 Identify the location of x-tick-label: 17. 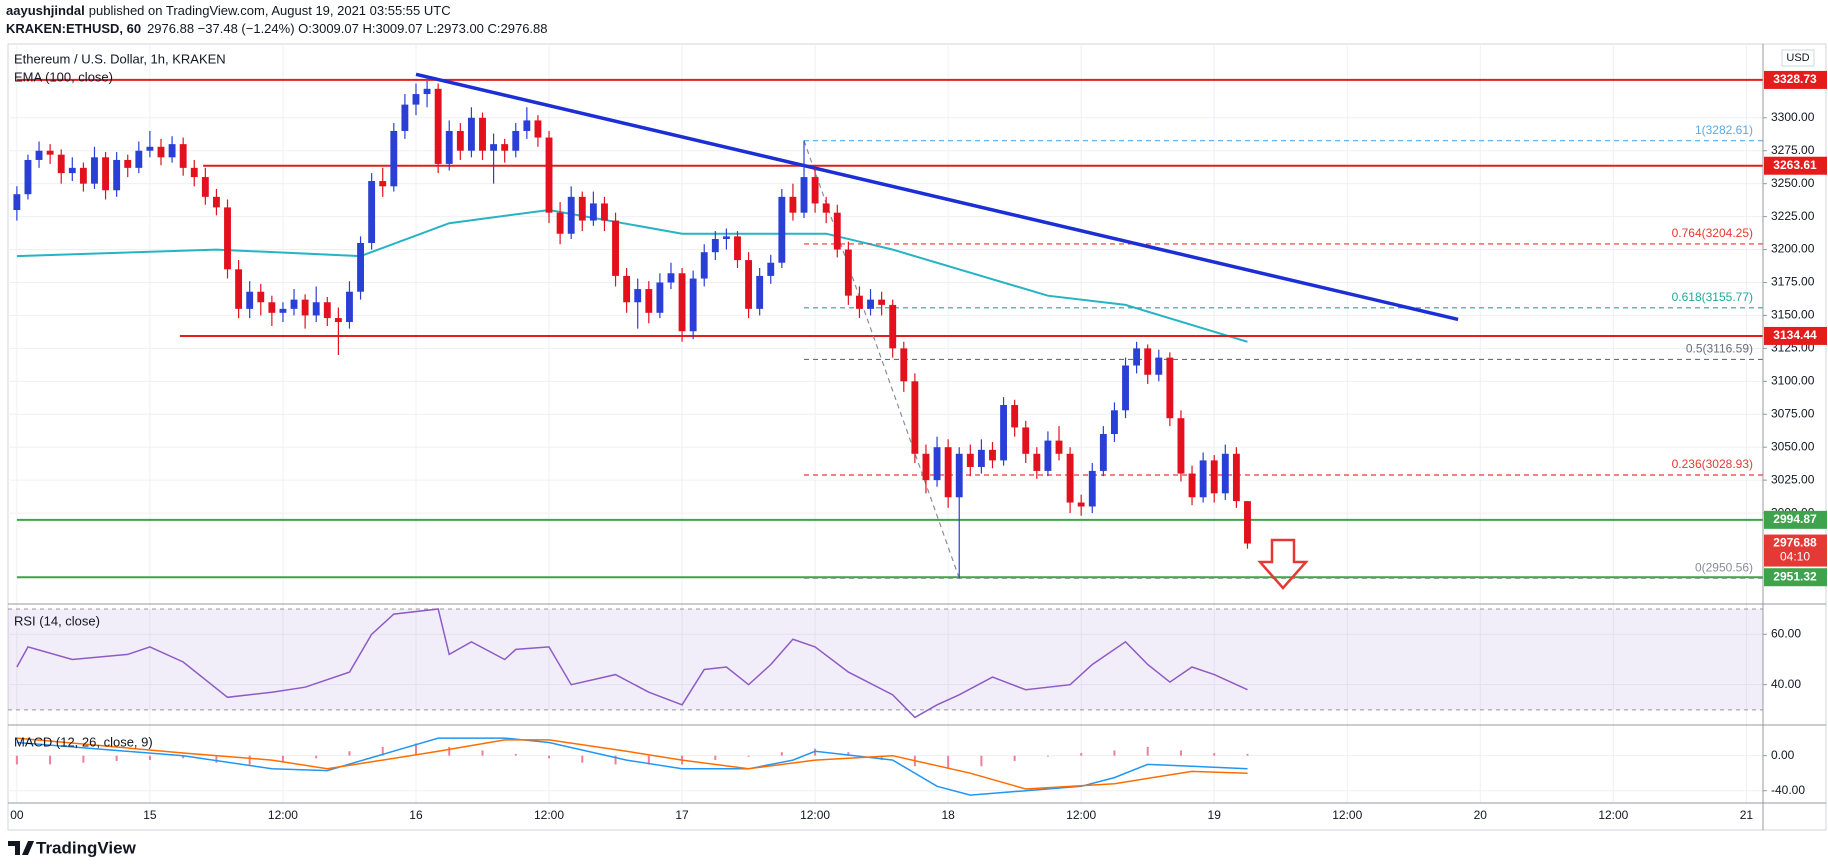
(682, 815).